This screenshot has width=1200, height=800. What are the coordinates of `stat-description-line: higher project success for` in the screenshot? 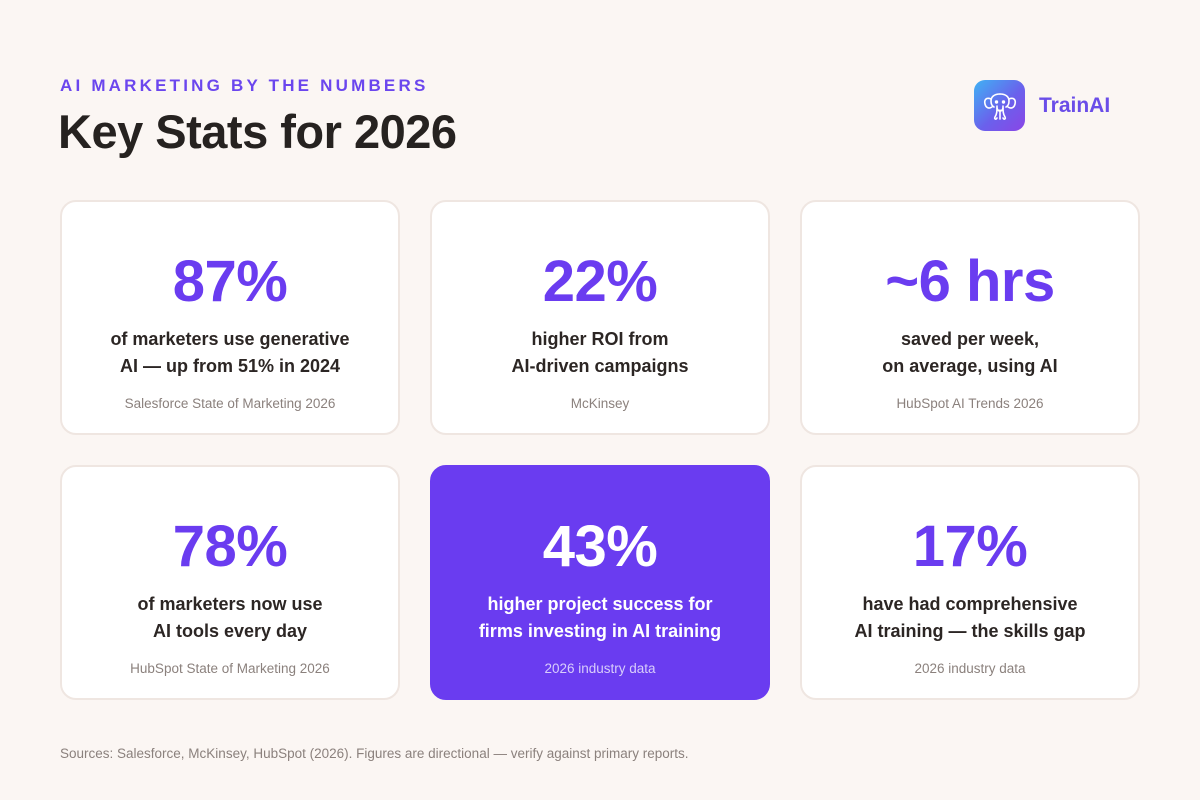 It's located at (600, 604).